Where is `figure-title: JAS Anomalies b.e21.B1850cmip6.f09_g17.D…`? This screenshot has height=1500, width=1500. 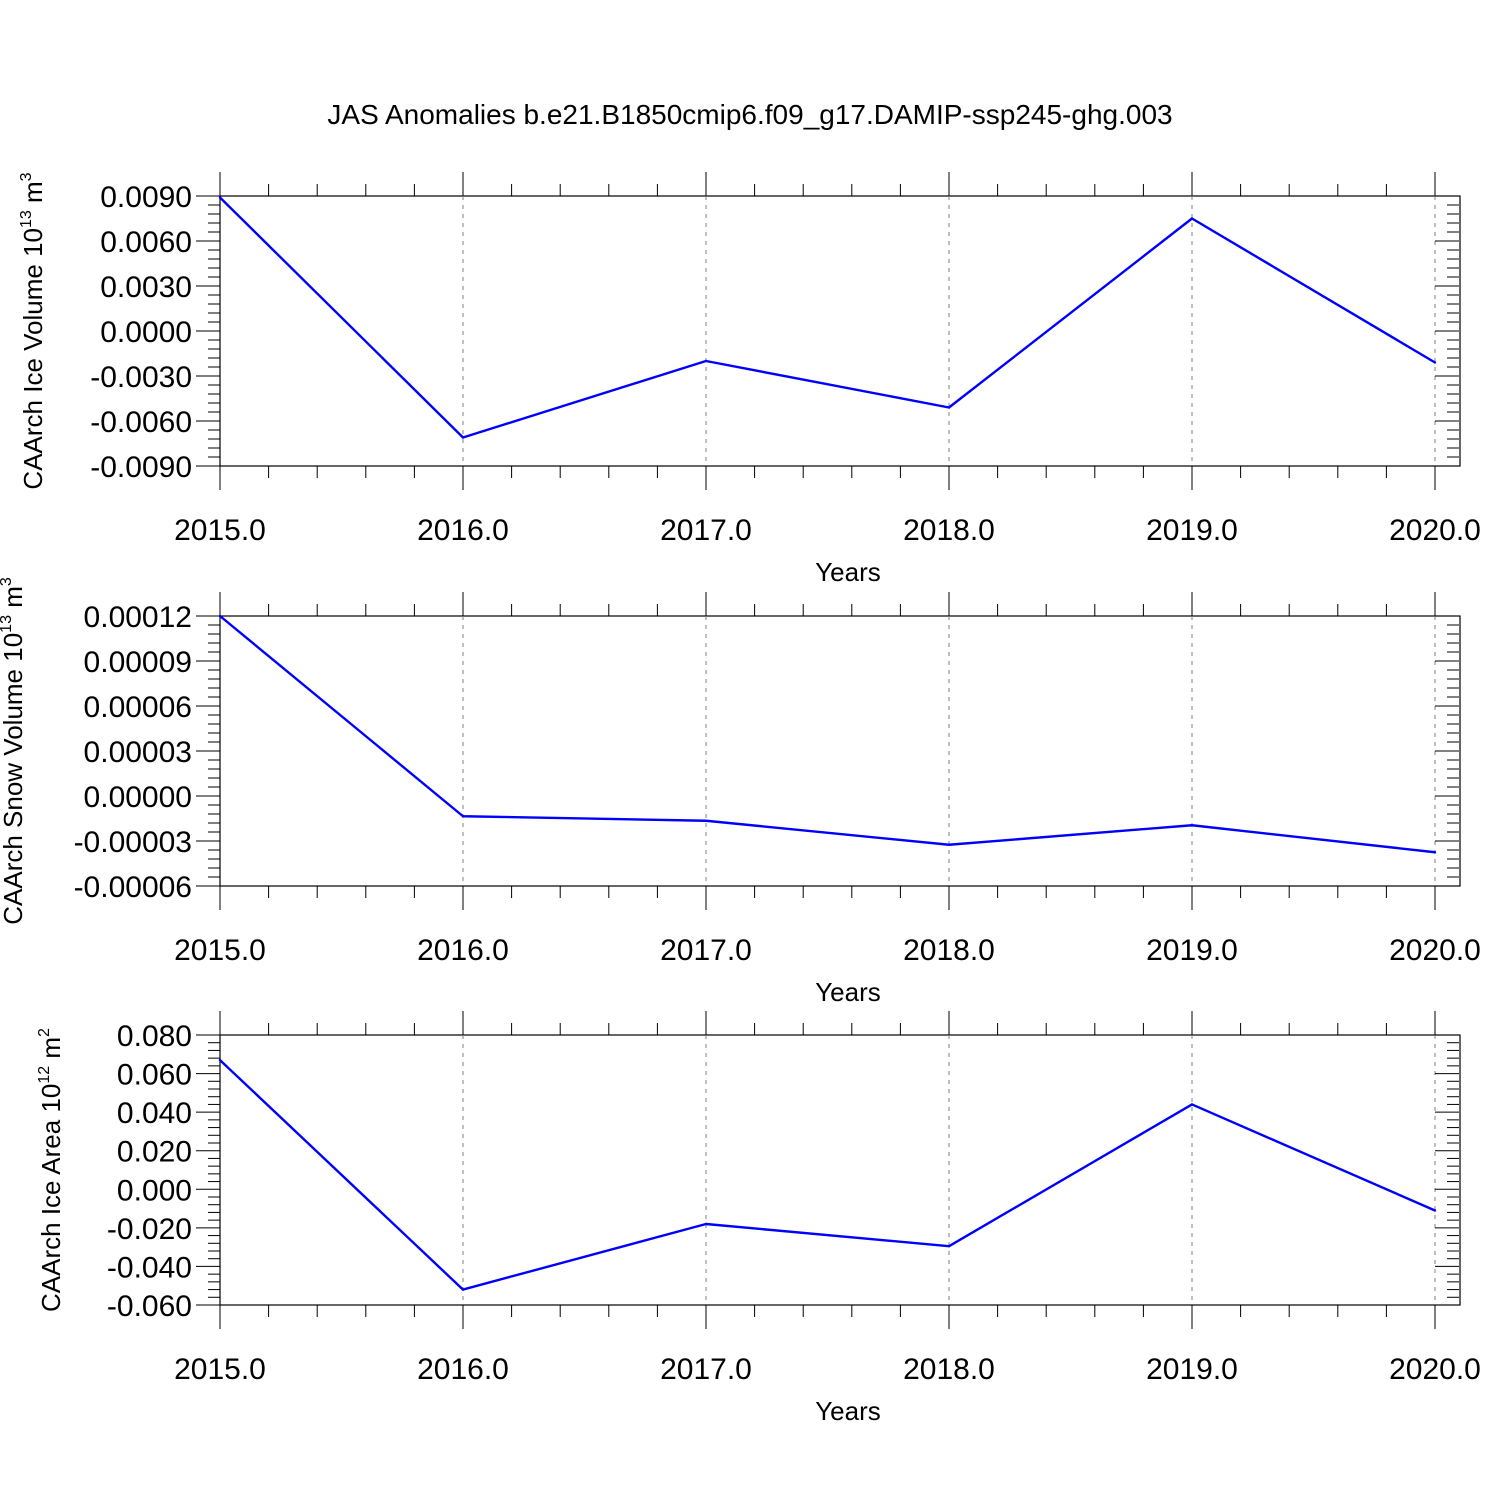
figure-title: JAS Anomalies b.e21.B1850cmip6.f09_g17.D… is located at coordinates (749, 114).